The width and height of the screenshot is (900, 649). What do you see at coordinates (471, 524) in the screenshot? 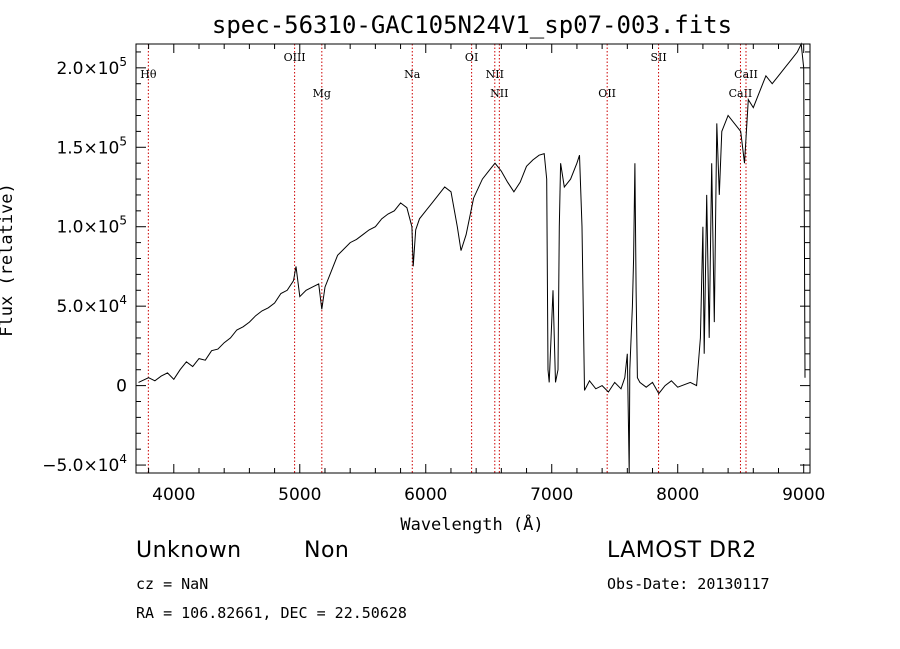
I see `x-axis-label: Wavelength (Å)` at bounding box center [471, 524].